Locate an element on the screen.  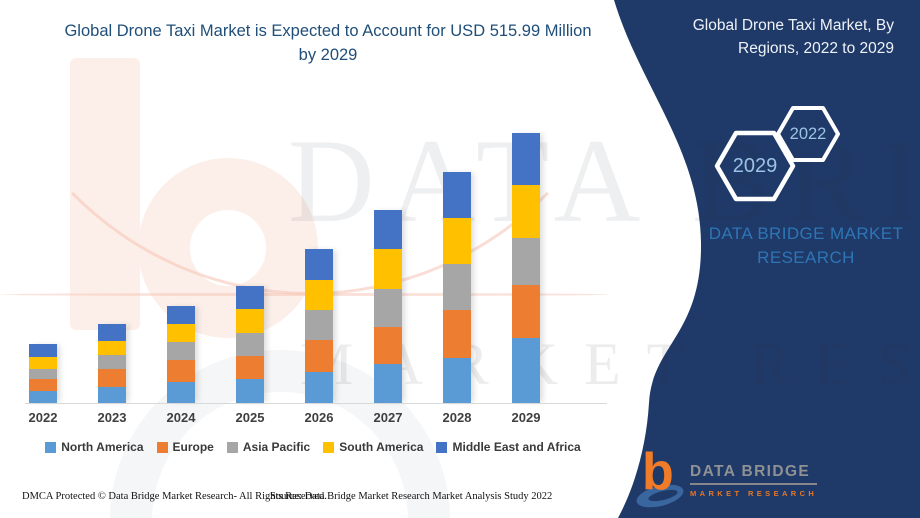
bar-segment-2029-europe is located at coordinates (526, 311).